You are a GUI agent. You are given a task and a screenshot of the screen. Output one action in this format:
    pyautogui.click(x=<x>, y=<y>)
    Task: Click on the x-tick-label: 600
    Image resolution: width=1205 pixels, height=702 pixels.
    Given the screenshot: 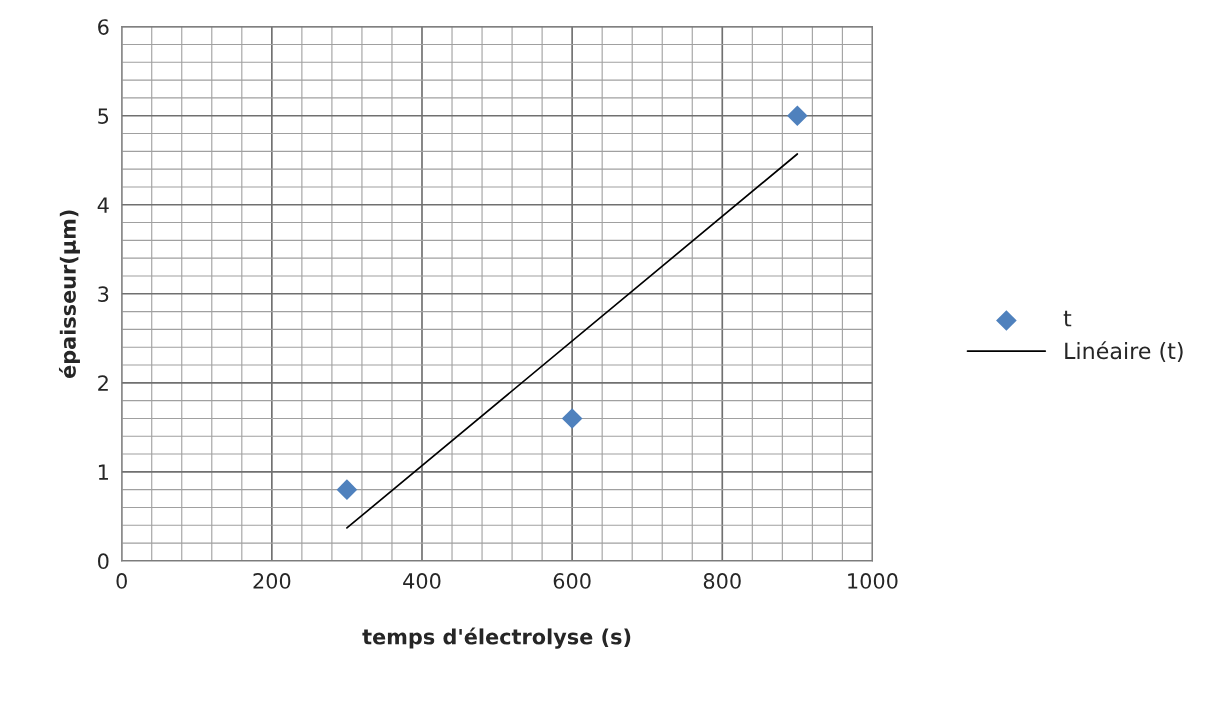 What is the action you would take?
    pyautogui.click(x=572, y=581)
    